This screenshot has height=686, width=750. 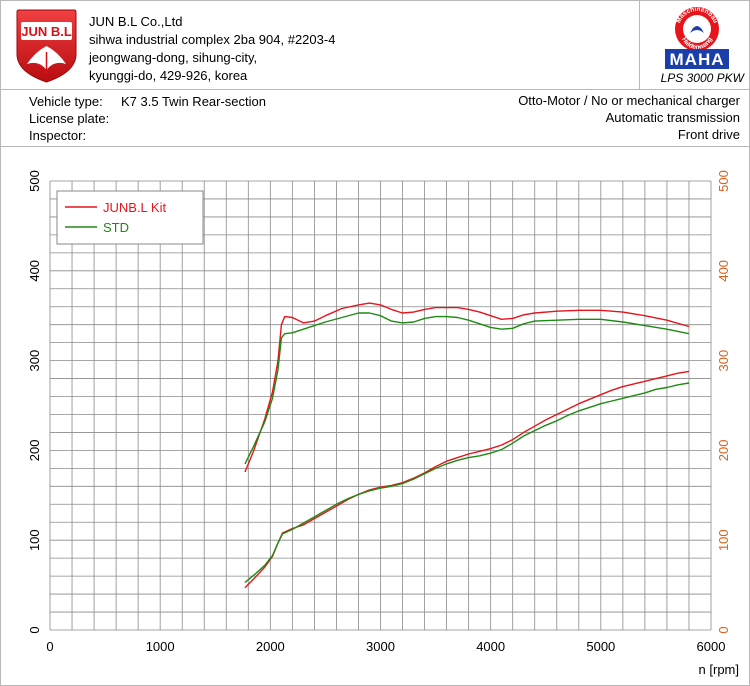 I want to click on drive-type: Front drive, so click(x=708, y=134).